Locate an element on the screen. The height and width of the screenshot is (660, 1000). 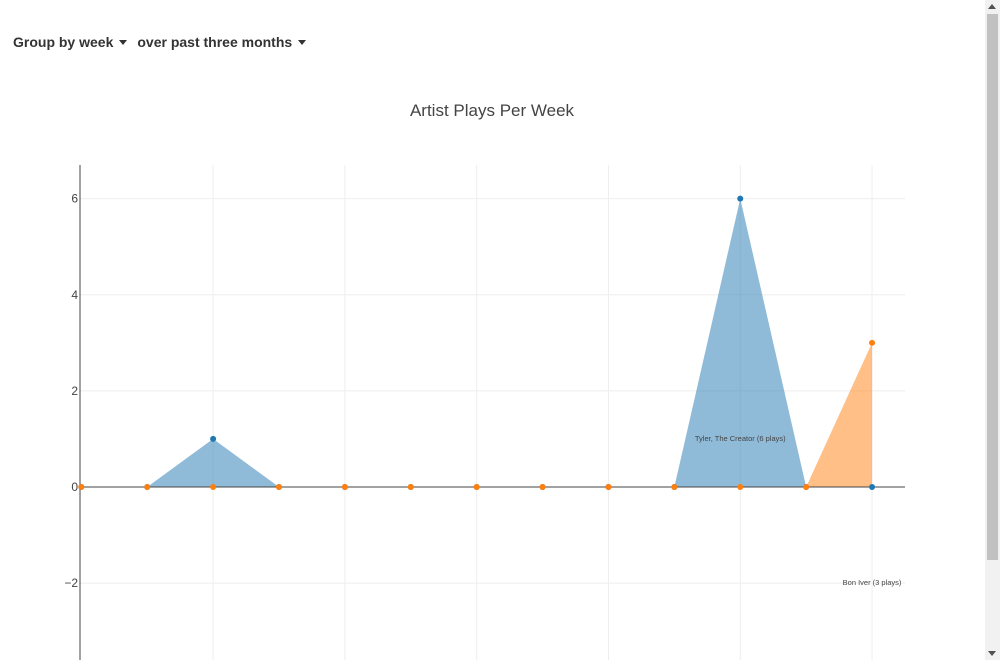
group-by-label: Group by week is located at coordinates (63, 42).